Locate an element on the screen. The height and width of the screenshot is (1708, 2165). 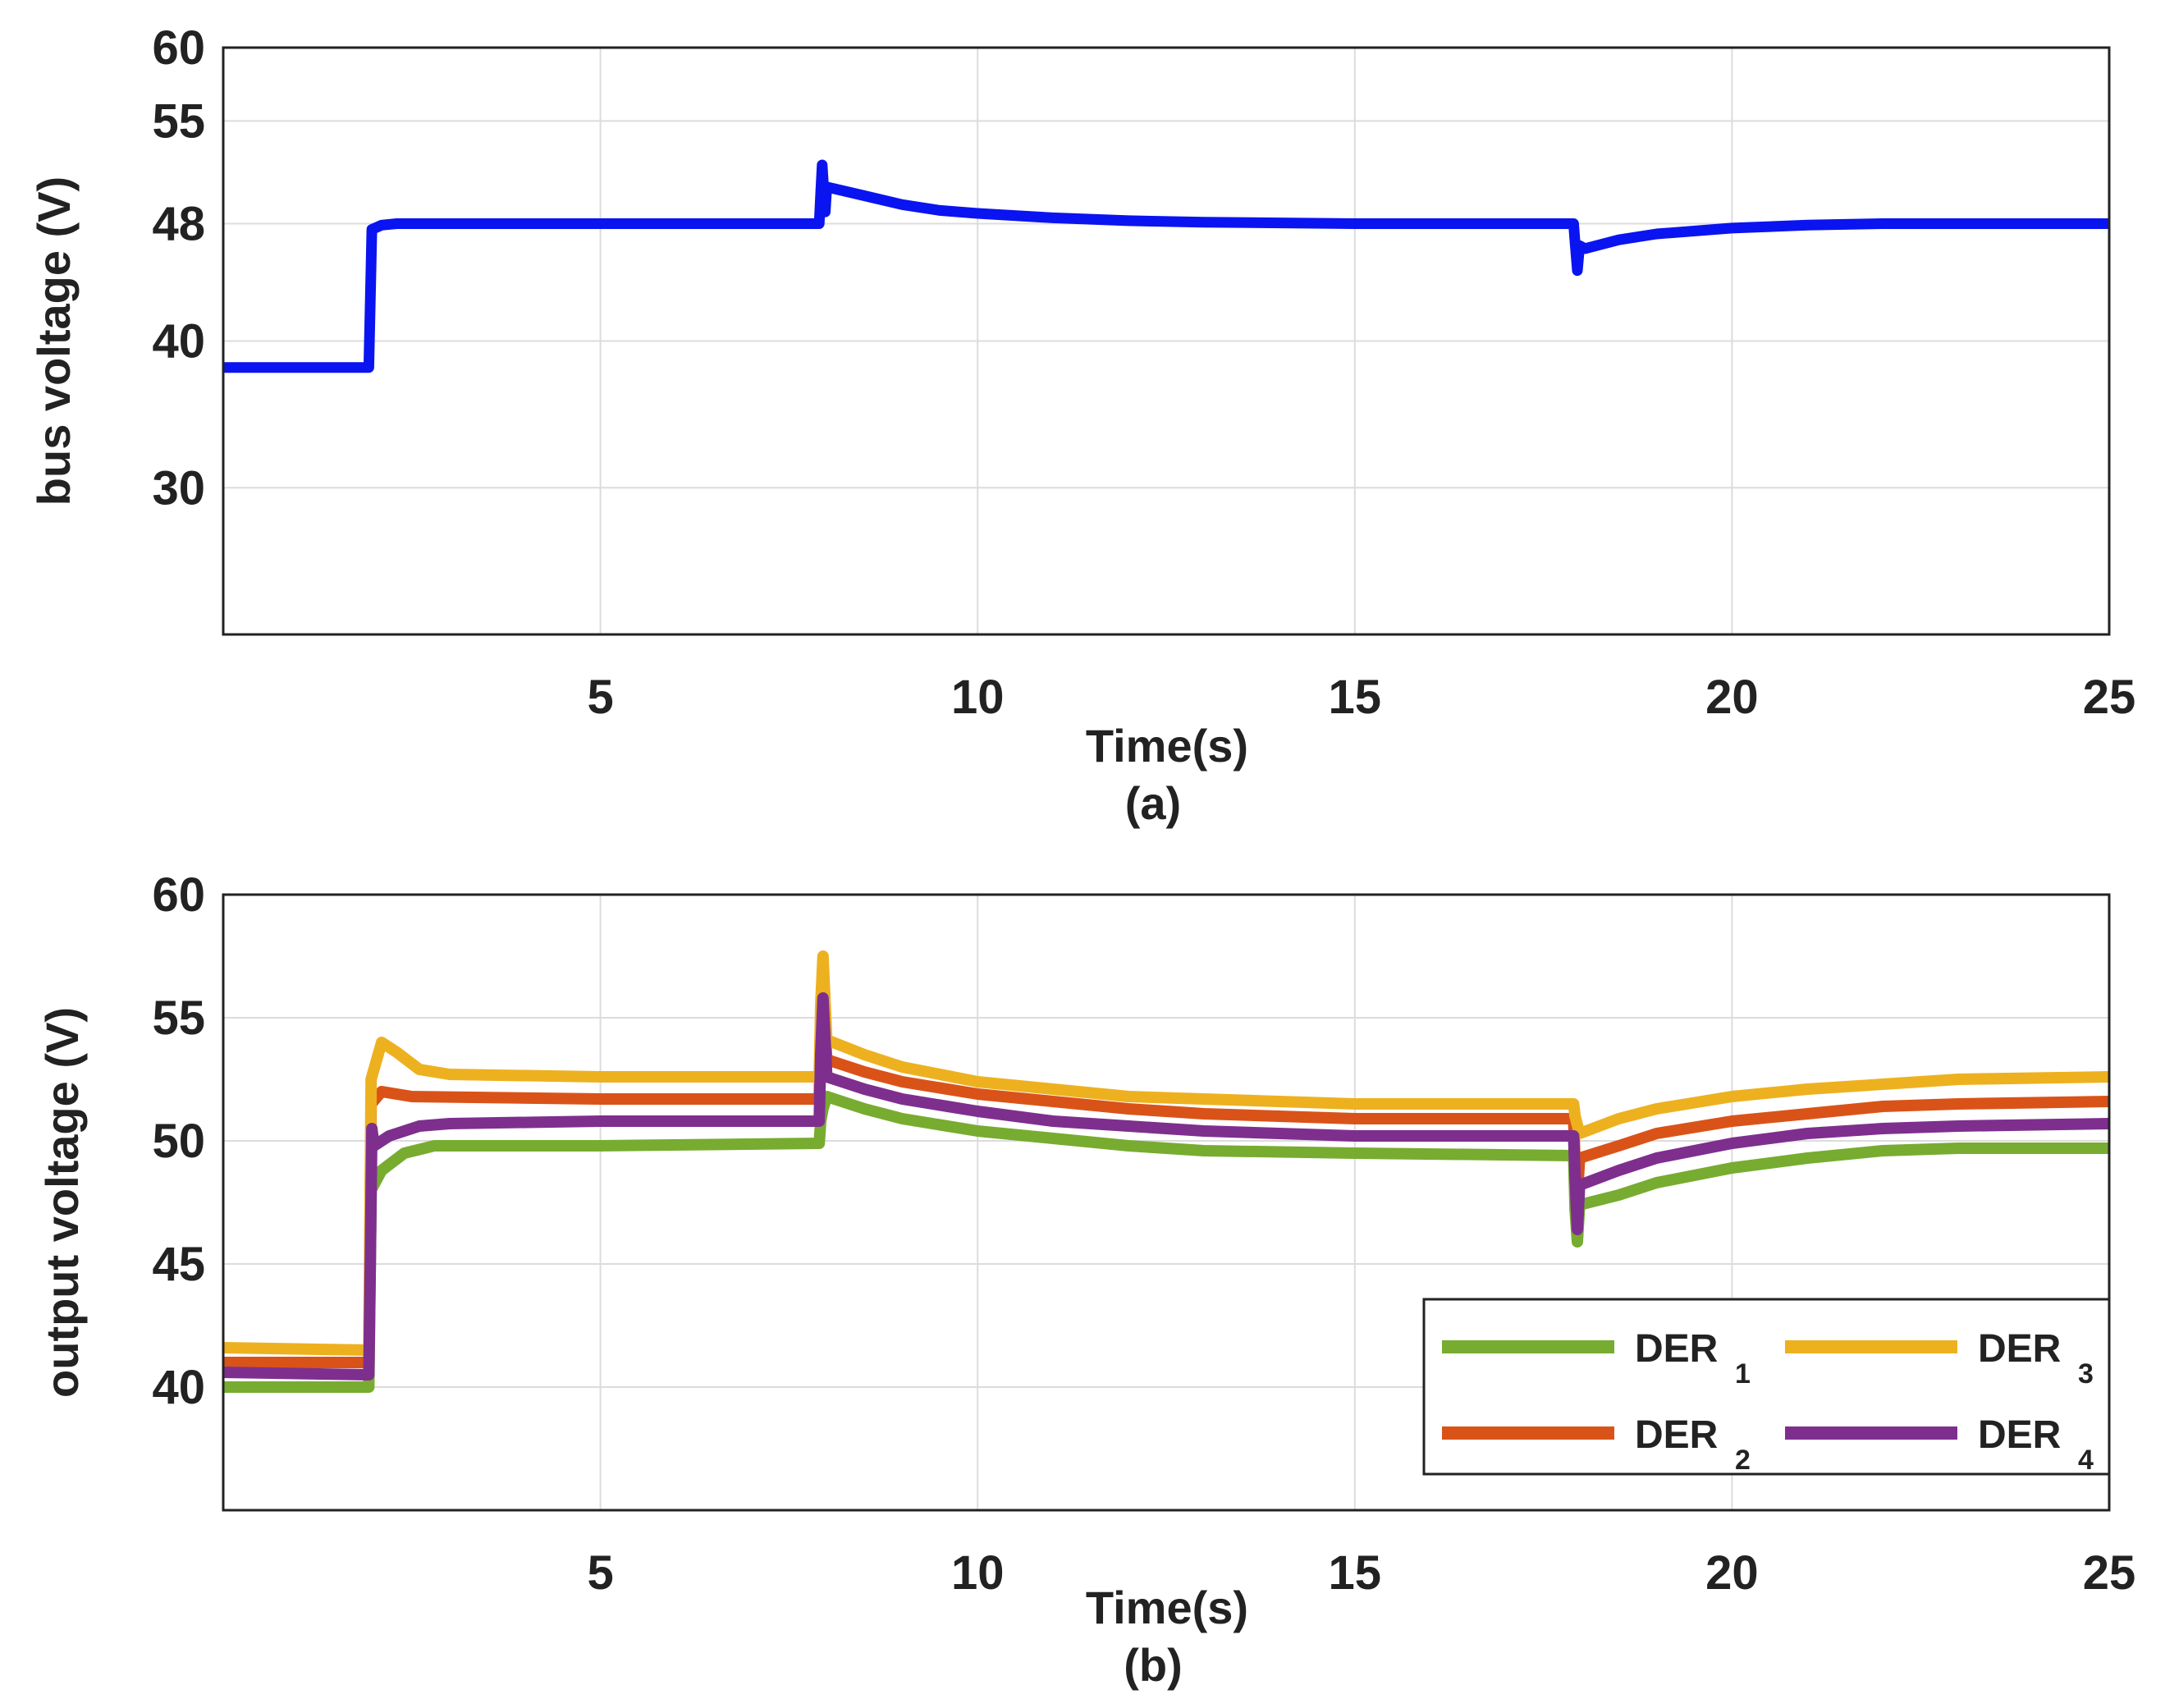
legend-subscript-2: 2 is located at coordinates (1743, 1460).